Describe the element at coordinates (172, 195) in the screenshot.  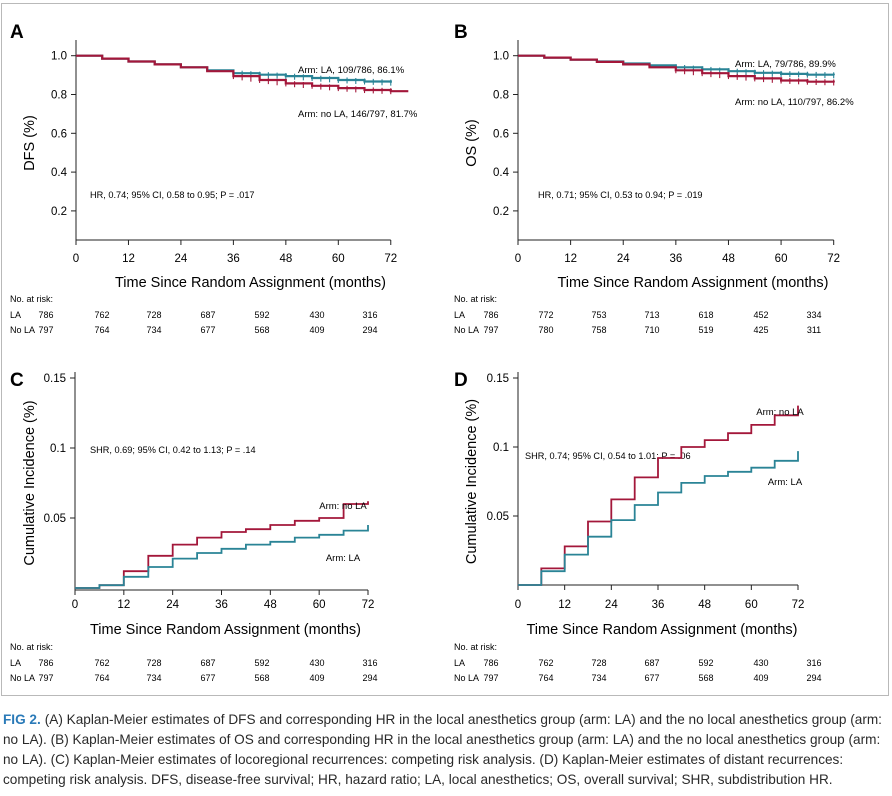
I see `hr-annotation: HR, 0.74; 95% CI, 0.58 to 0.95; P = .017` at that location.